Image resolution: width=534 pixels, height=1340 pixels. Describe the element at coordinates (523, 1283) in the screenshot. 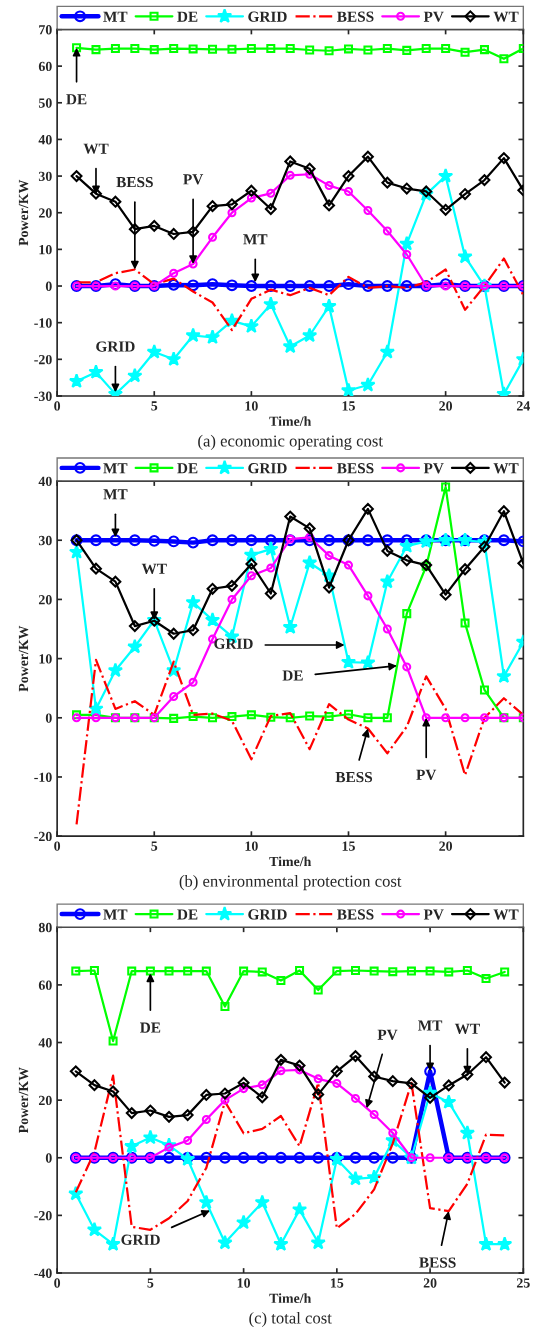

I see `x-tick-label: 25` at that location.